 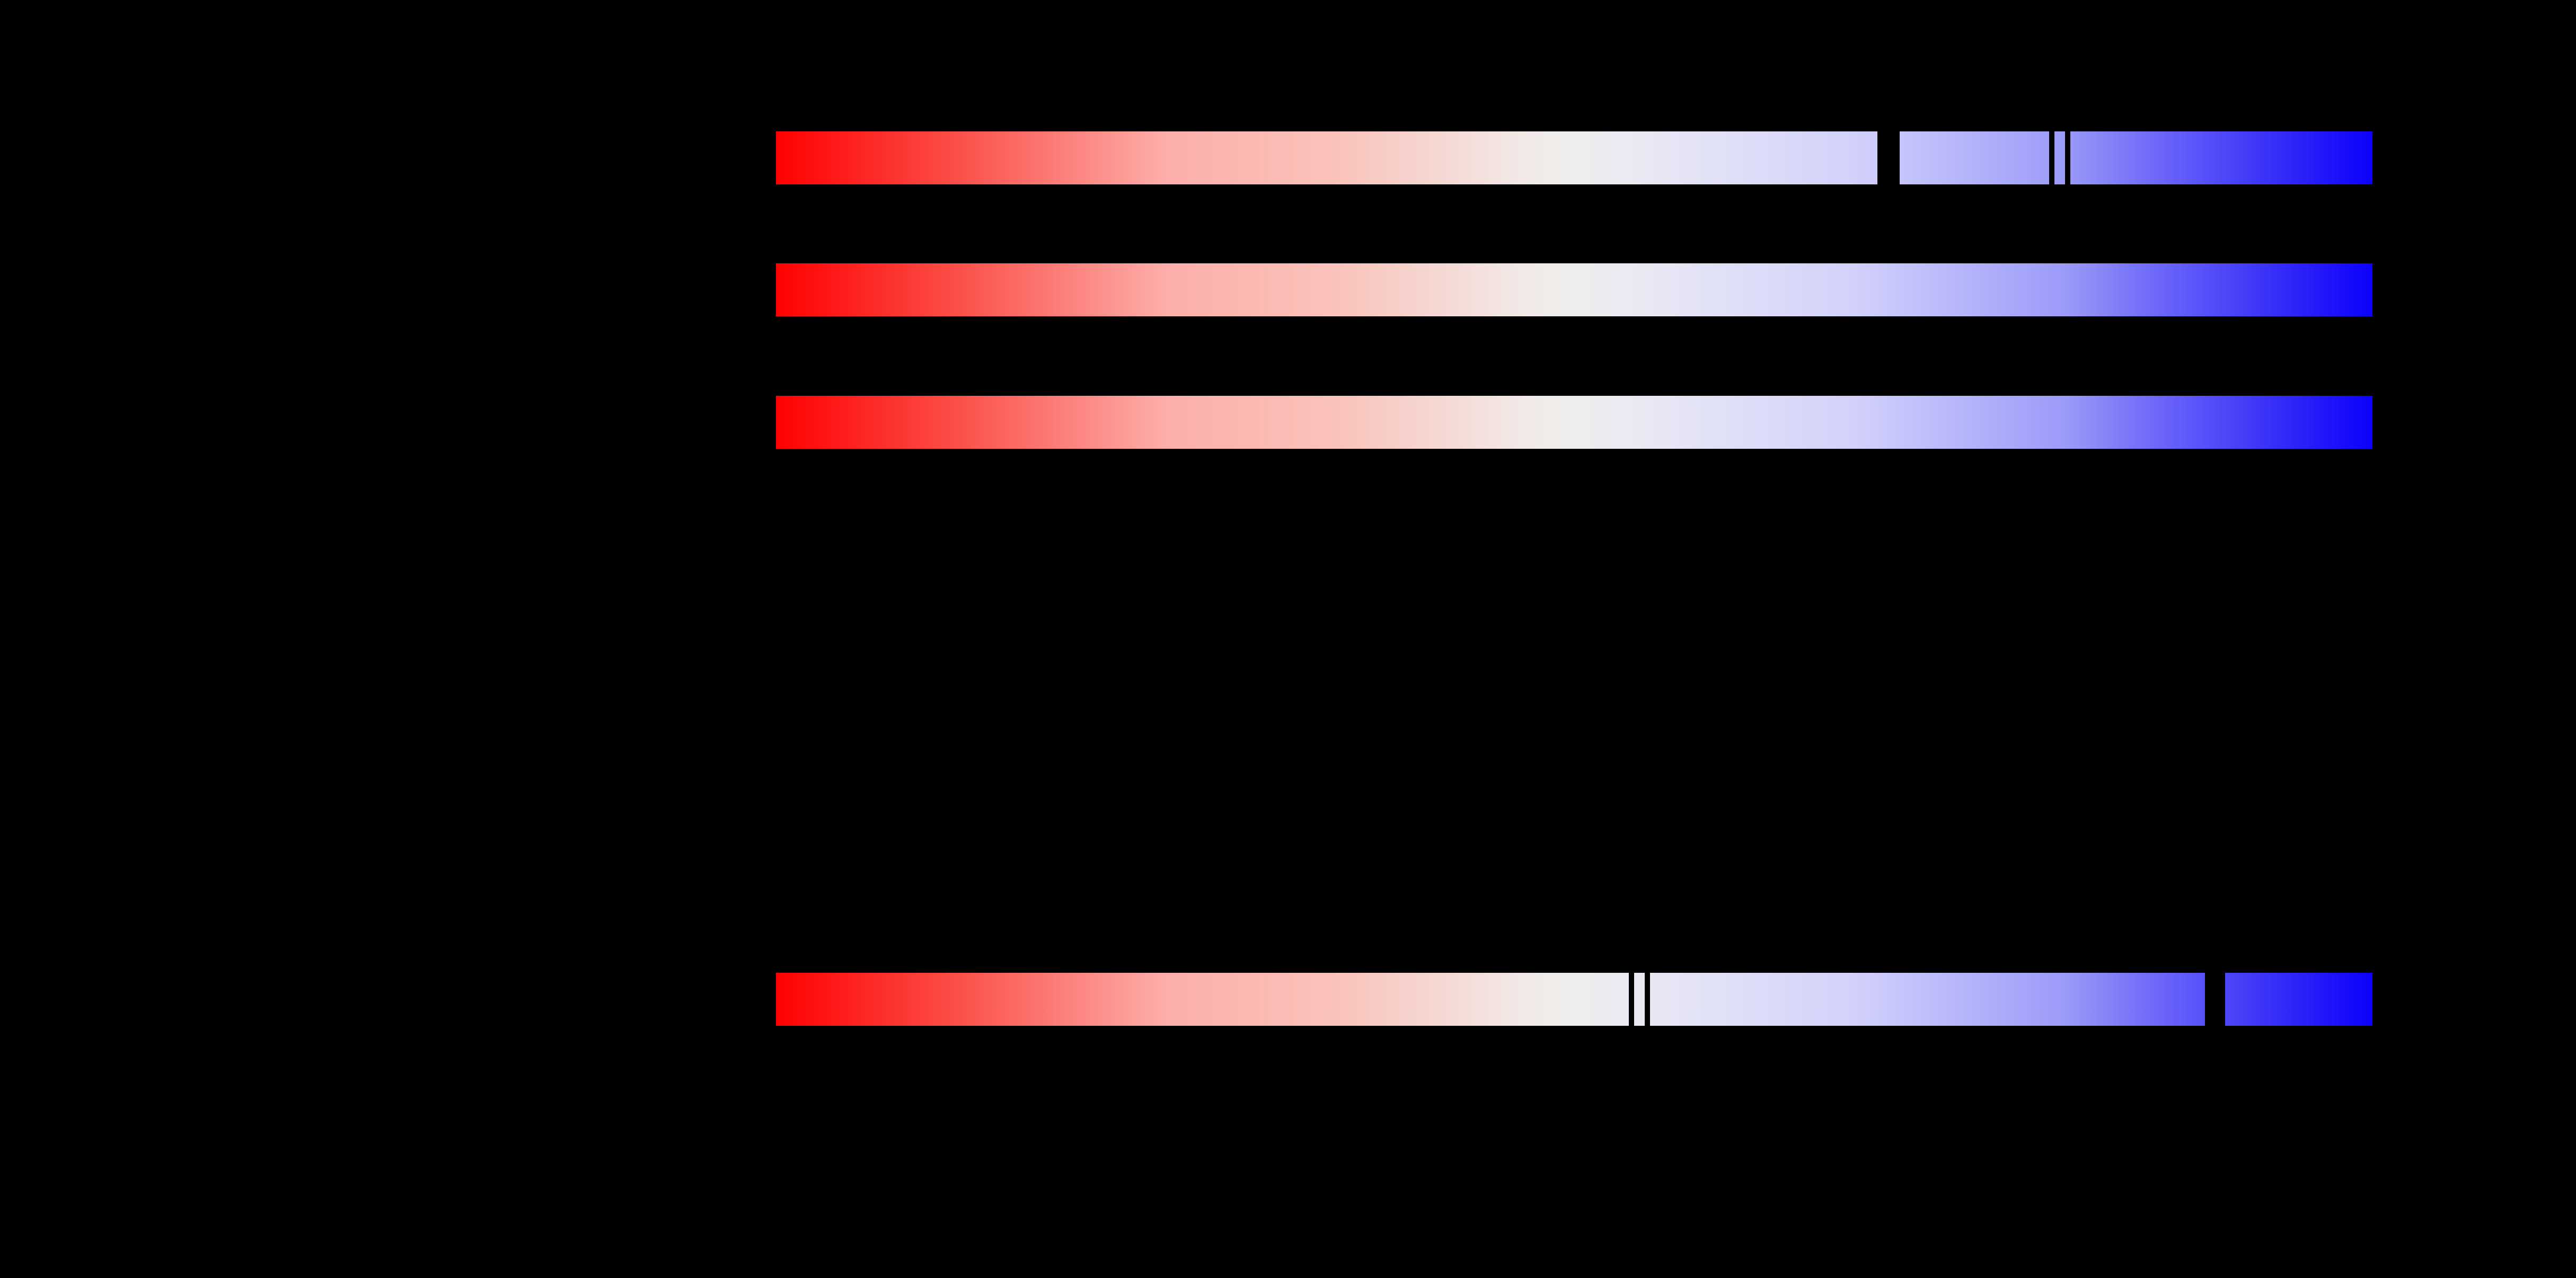 What do you see at coordinates (1574, 289) in the screenshot?
I see `bar-2-gradient` at bounding box center [1574, 289].